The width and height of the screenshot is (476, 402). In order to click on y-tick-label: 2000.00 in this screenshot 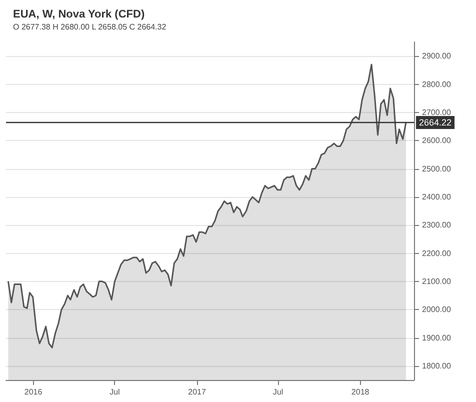, I will do `click(437, 309)`.